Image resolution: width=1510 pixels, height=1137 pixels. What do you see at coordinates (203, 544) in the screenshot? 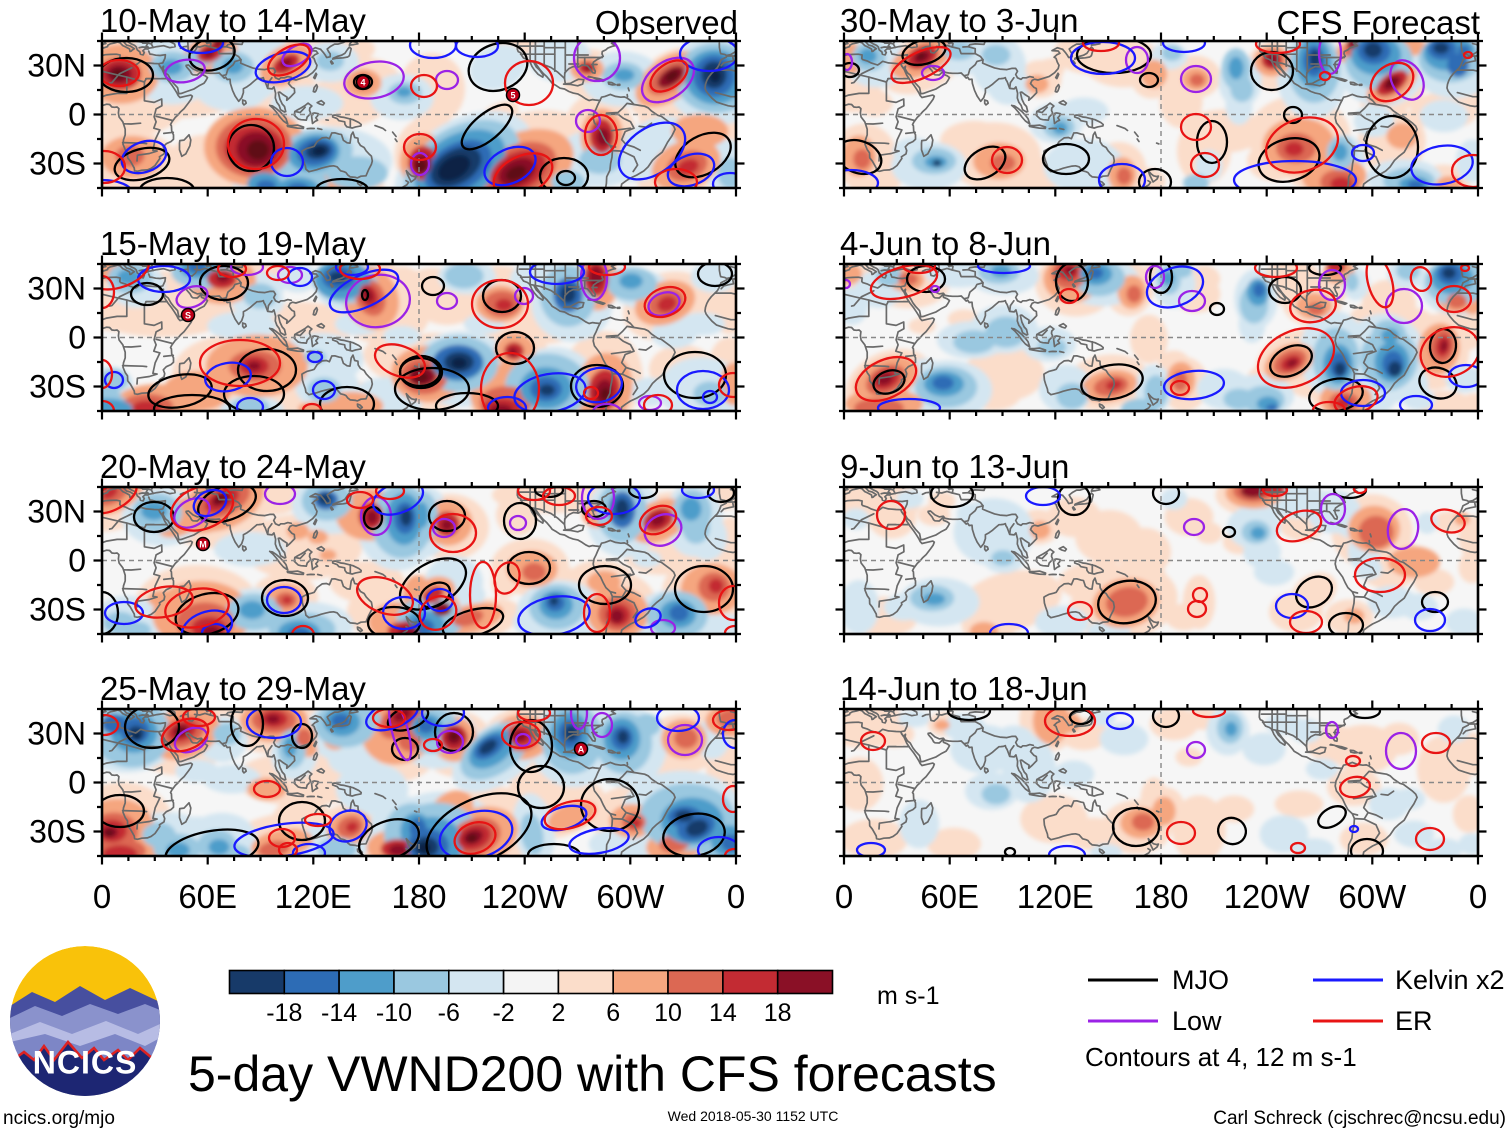
I see `svg-text: M` at bounding box center [203, 544].